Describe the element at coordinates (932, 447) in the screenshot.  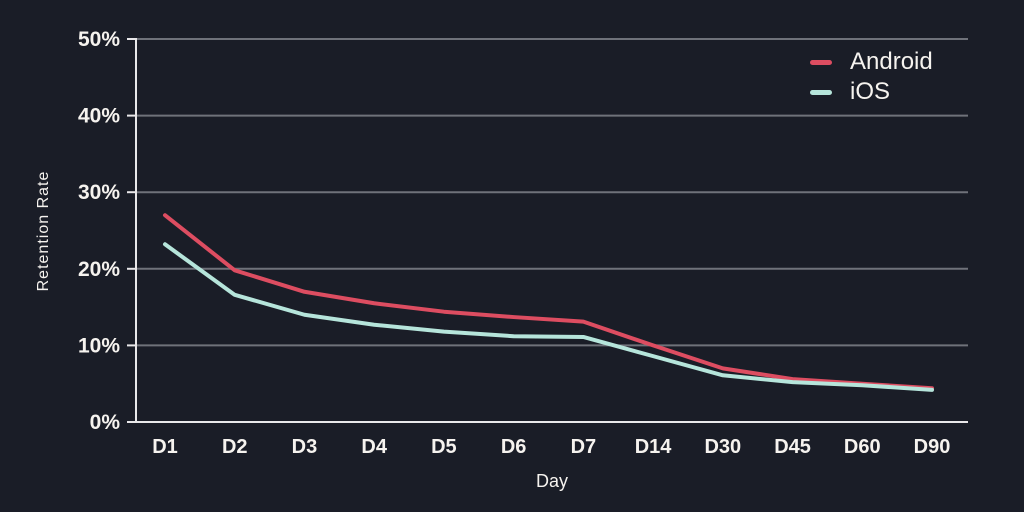
I see `x-tick-label: D90` at that location.